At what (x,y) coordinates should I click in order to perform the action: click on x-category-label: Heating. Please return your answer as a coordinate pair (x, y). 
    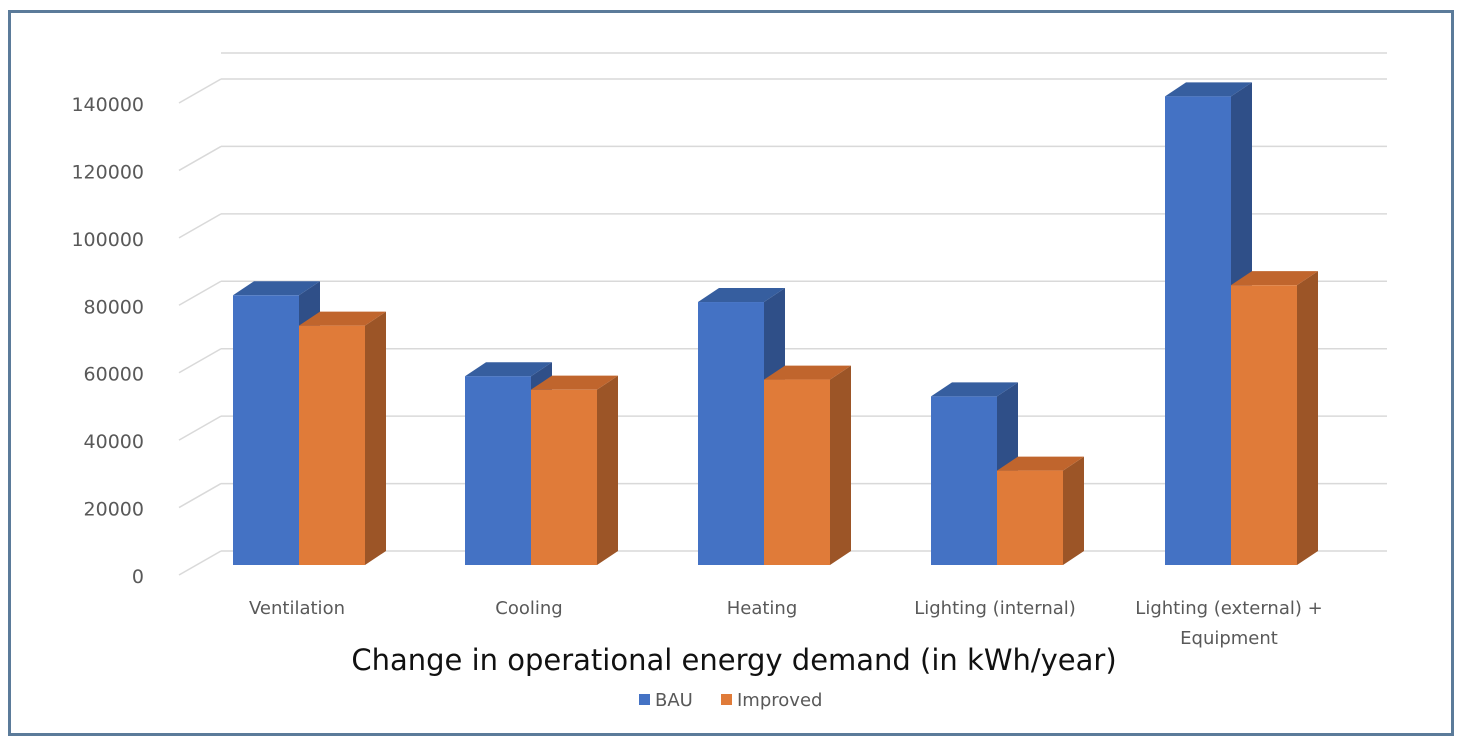
    Looking at the image, I should click on (762, 608).